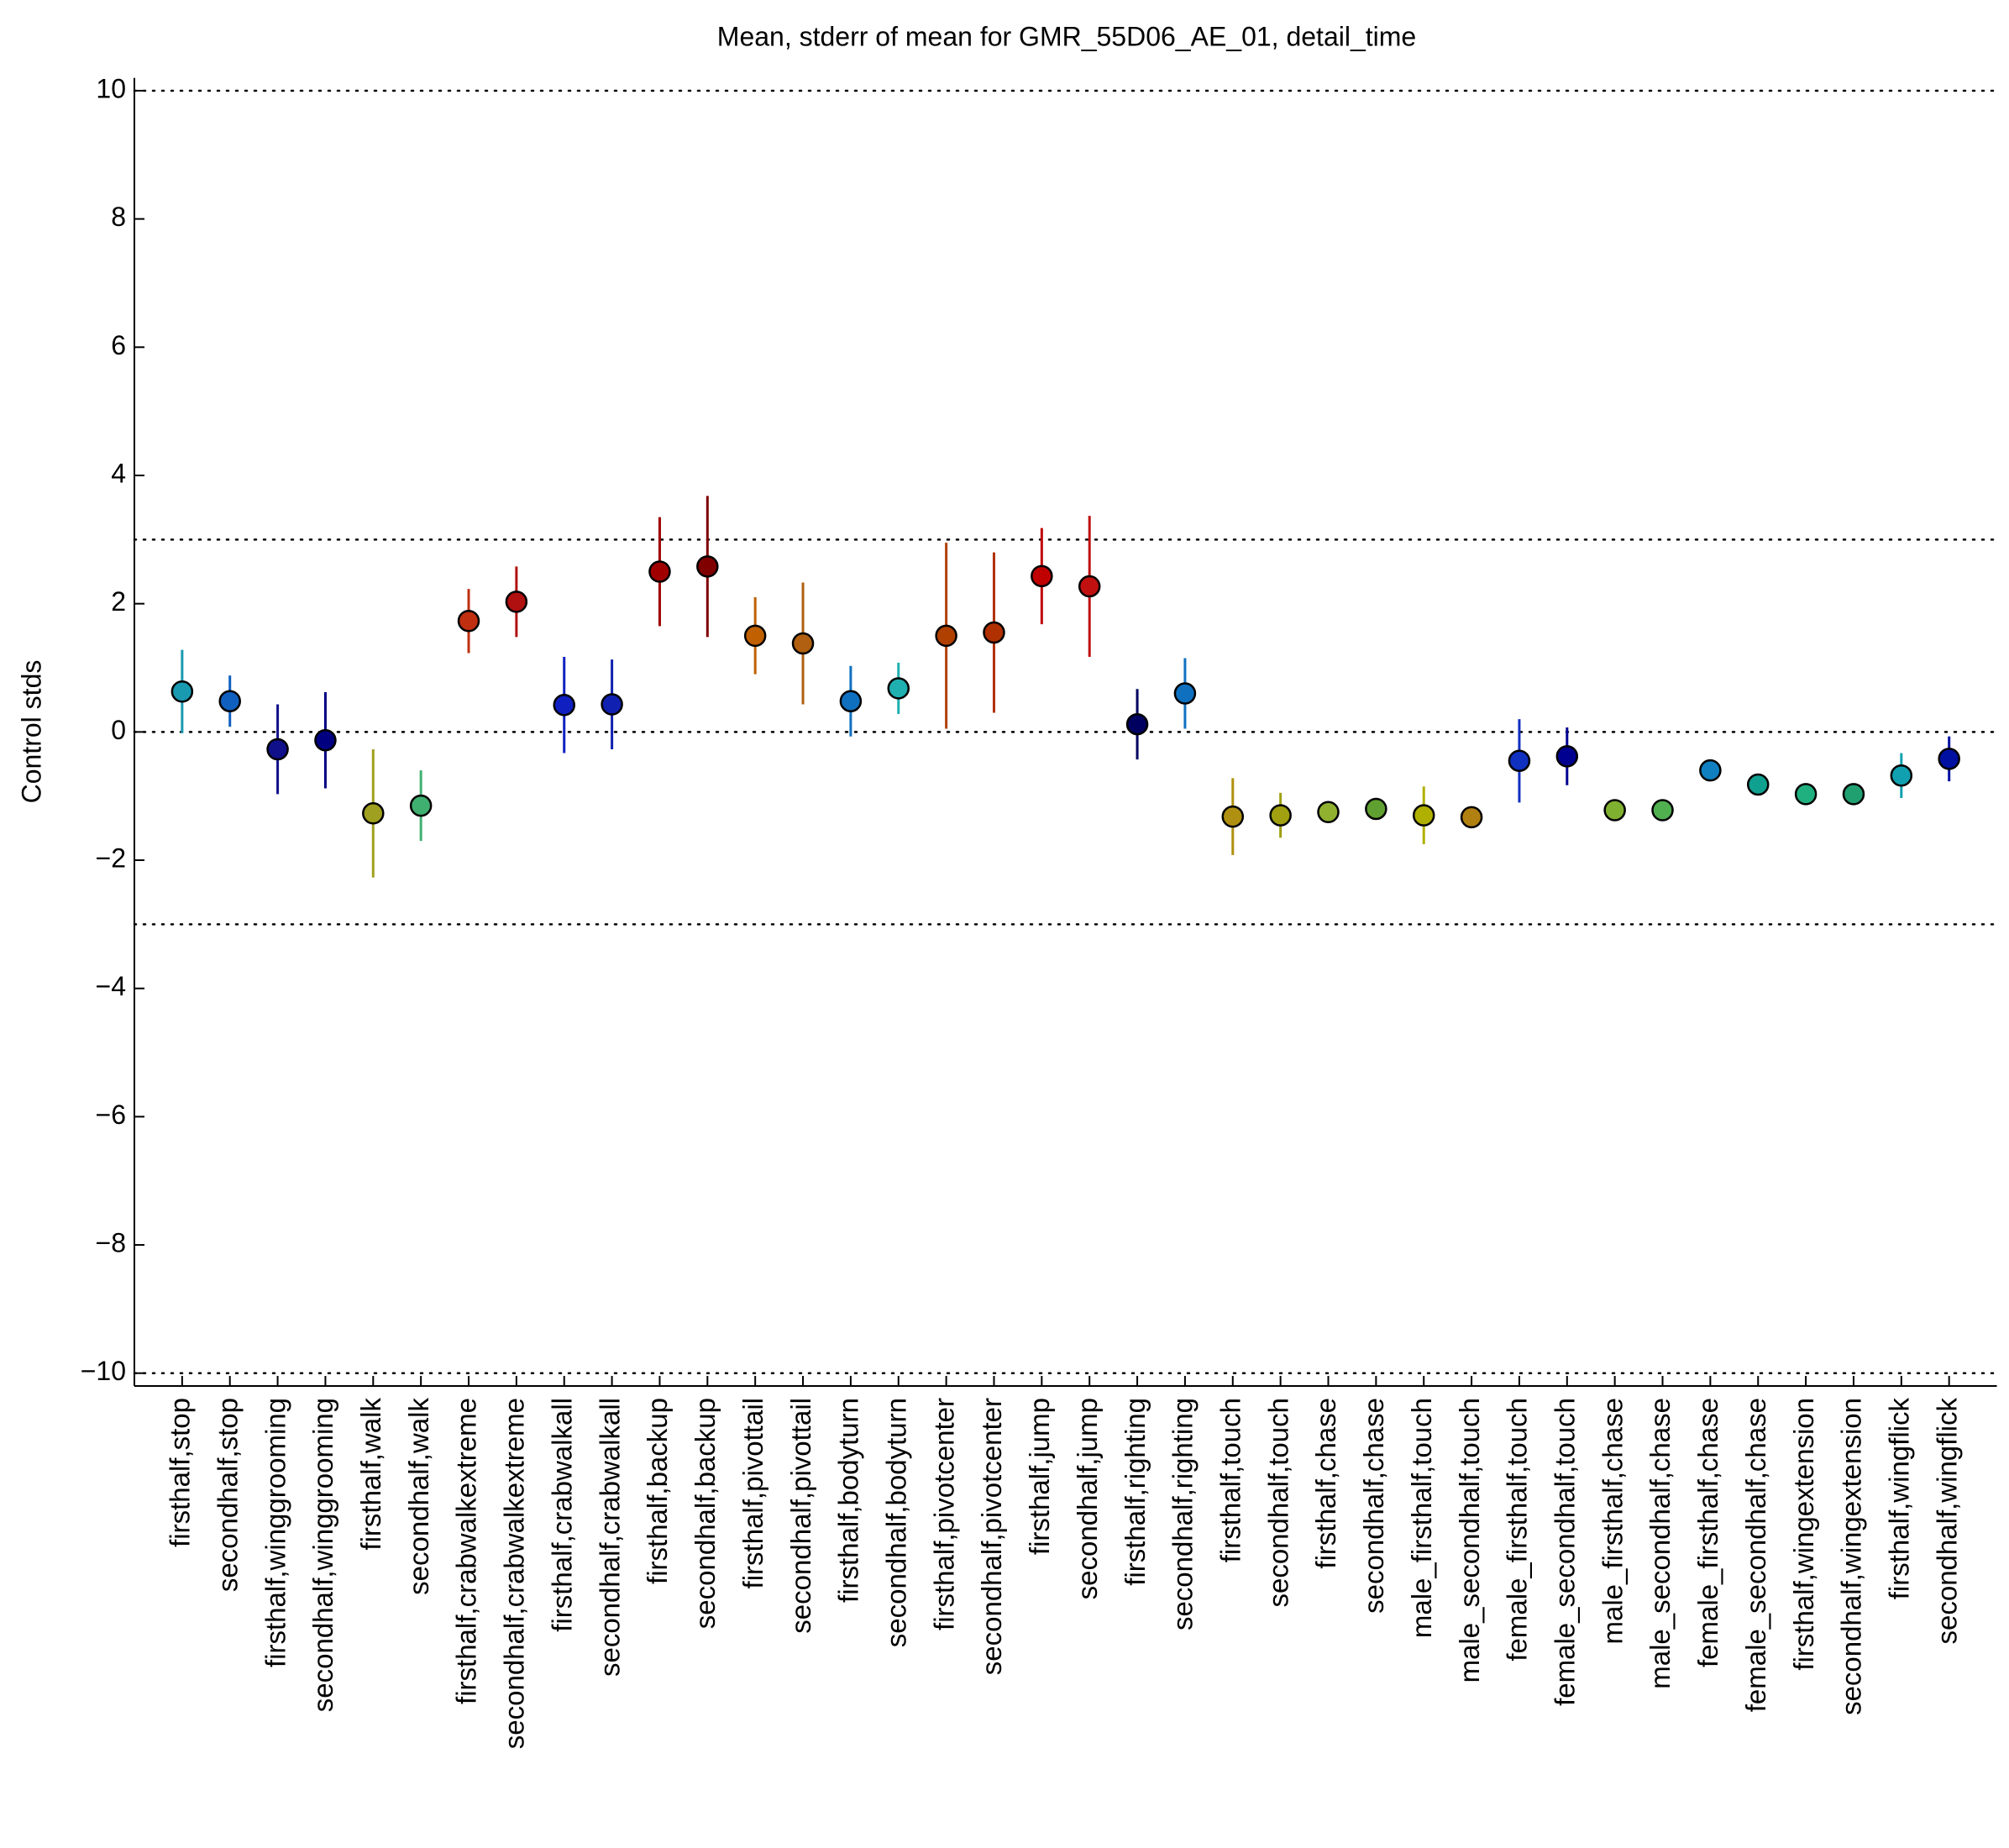  I want to click on x-tick-label: firsthalf,chase, so click(1325, 1483).